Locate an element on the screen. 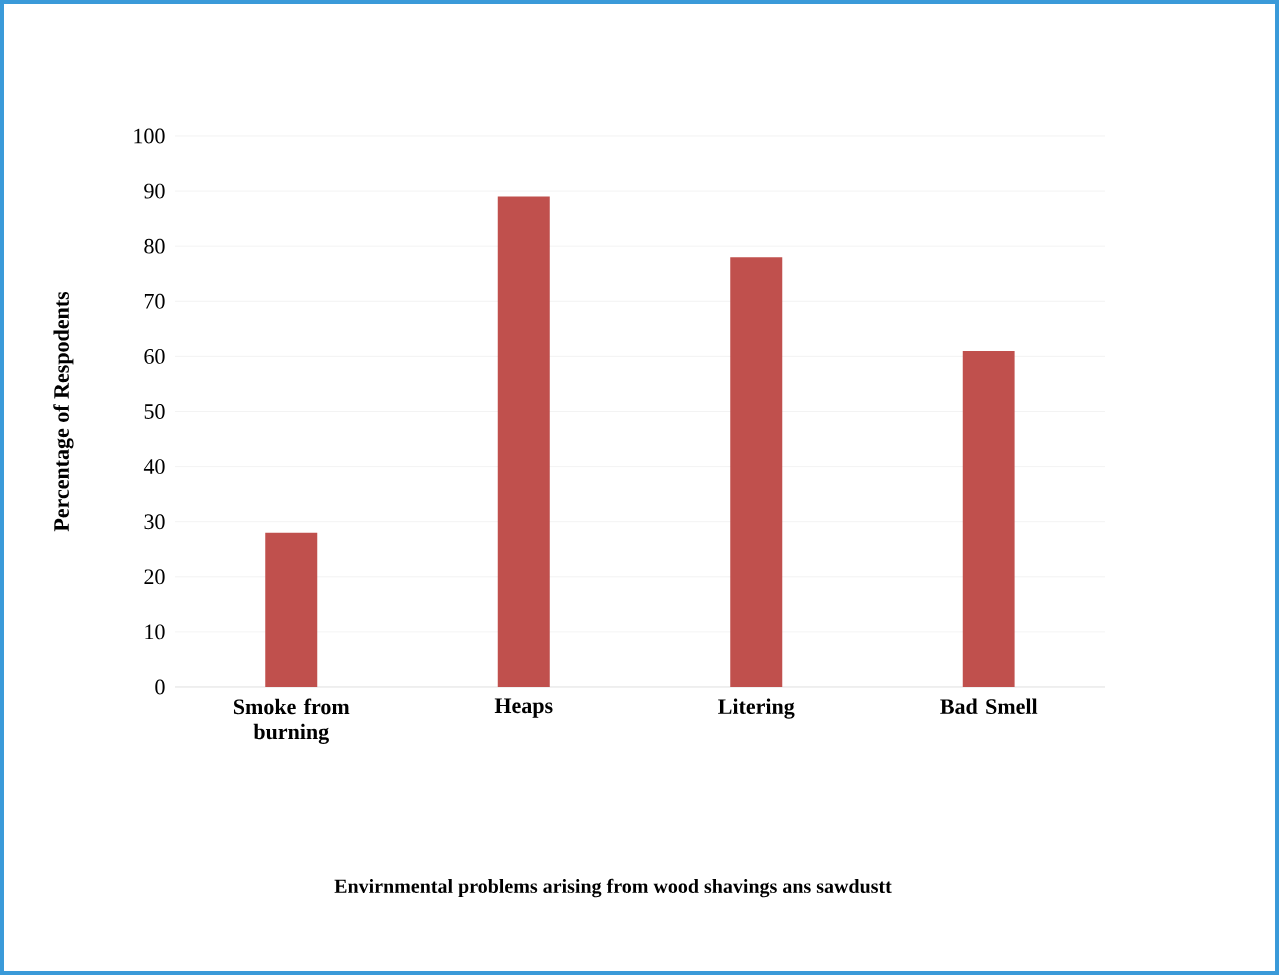  y-tick-label: 80 is located at coordinates (154, 246).